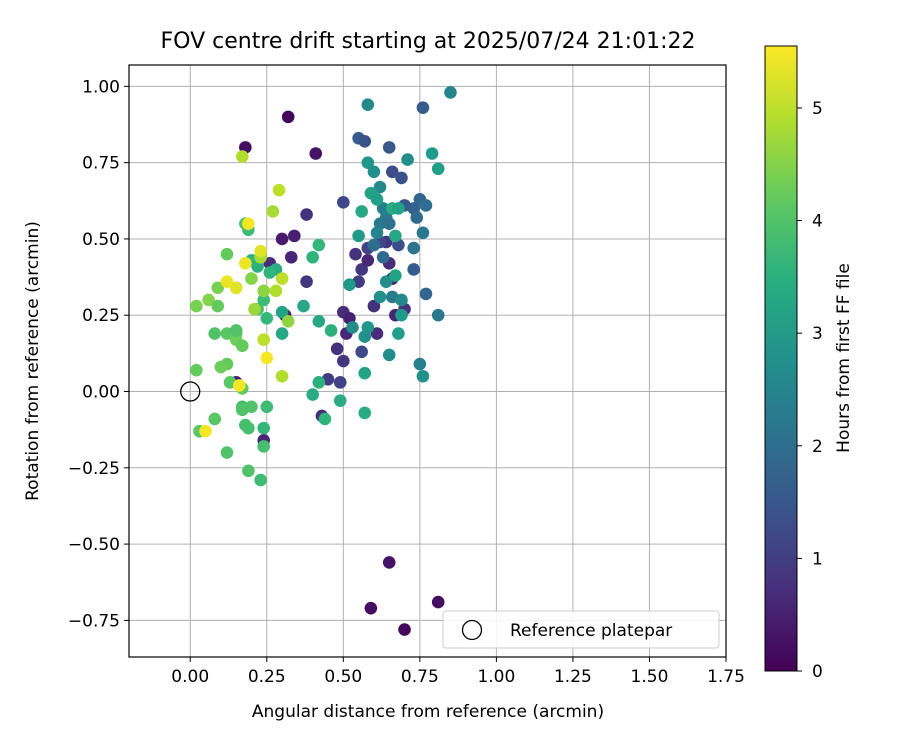 Image resolution: width=900 pixels, height=750 pixels. Describe the element at coordinates (817, 447) in the screenshot. I see `colorbar-tick-label: 2` at that location.